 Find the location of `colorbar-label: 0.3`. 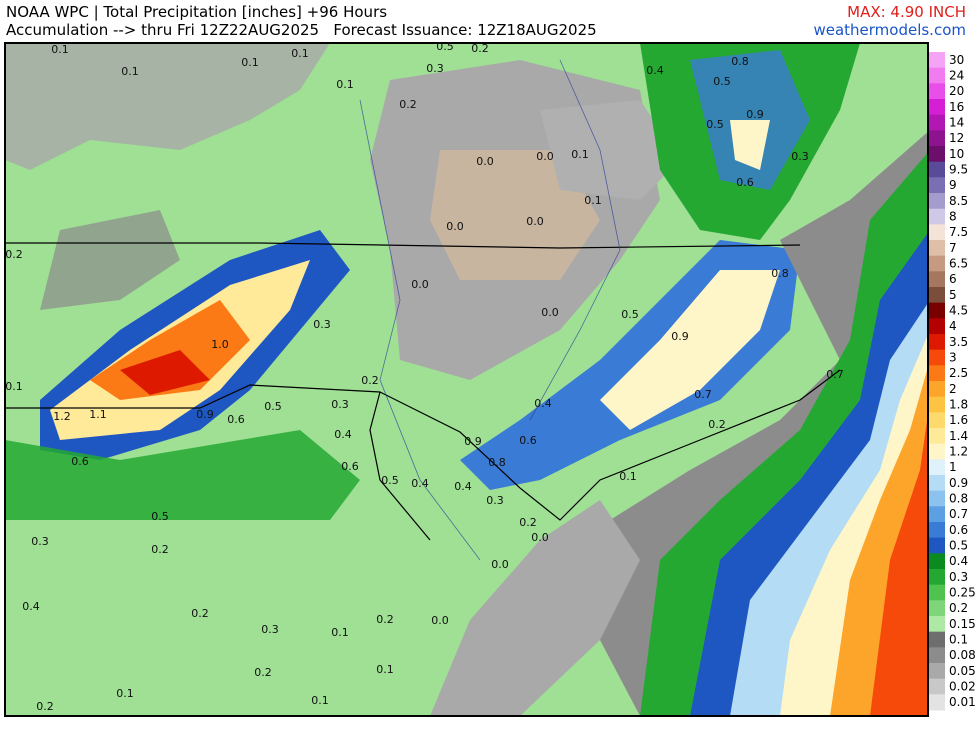

colorbar-label: 0.3 is located at coordinates (958, 577).